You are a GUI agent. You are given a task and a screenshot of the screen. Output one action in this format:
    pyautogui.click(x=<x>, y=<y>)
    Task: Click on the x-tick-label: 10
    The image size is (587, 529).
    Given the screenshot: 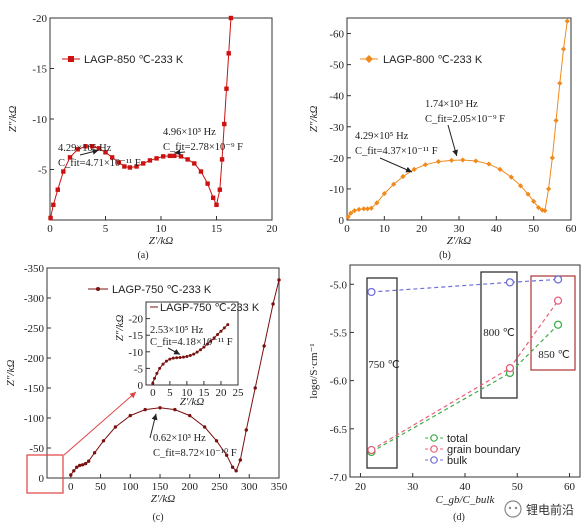 What is the action you would take?
    pyautogui.click(x=187, y=393)
    